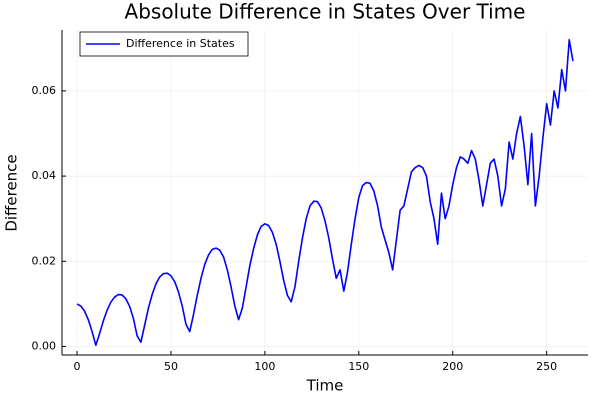  Describe the element at coordinates (264, 366) in the screenshot. I see `x-tick-label: 100` at that location.